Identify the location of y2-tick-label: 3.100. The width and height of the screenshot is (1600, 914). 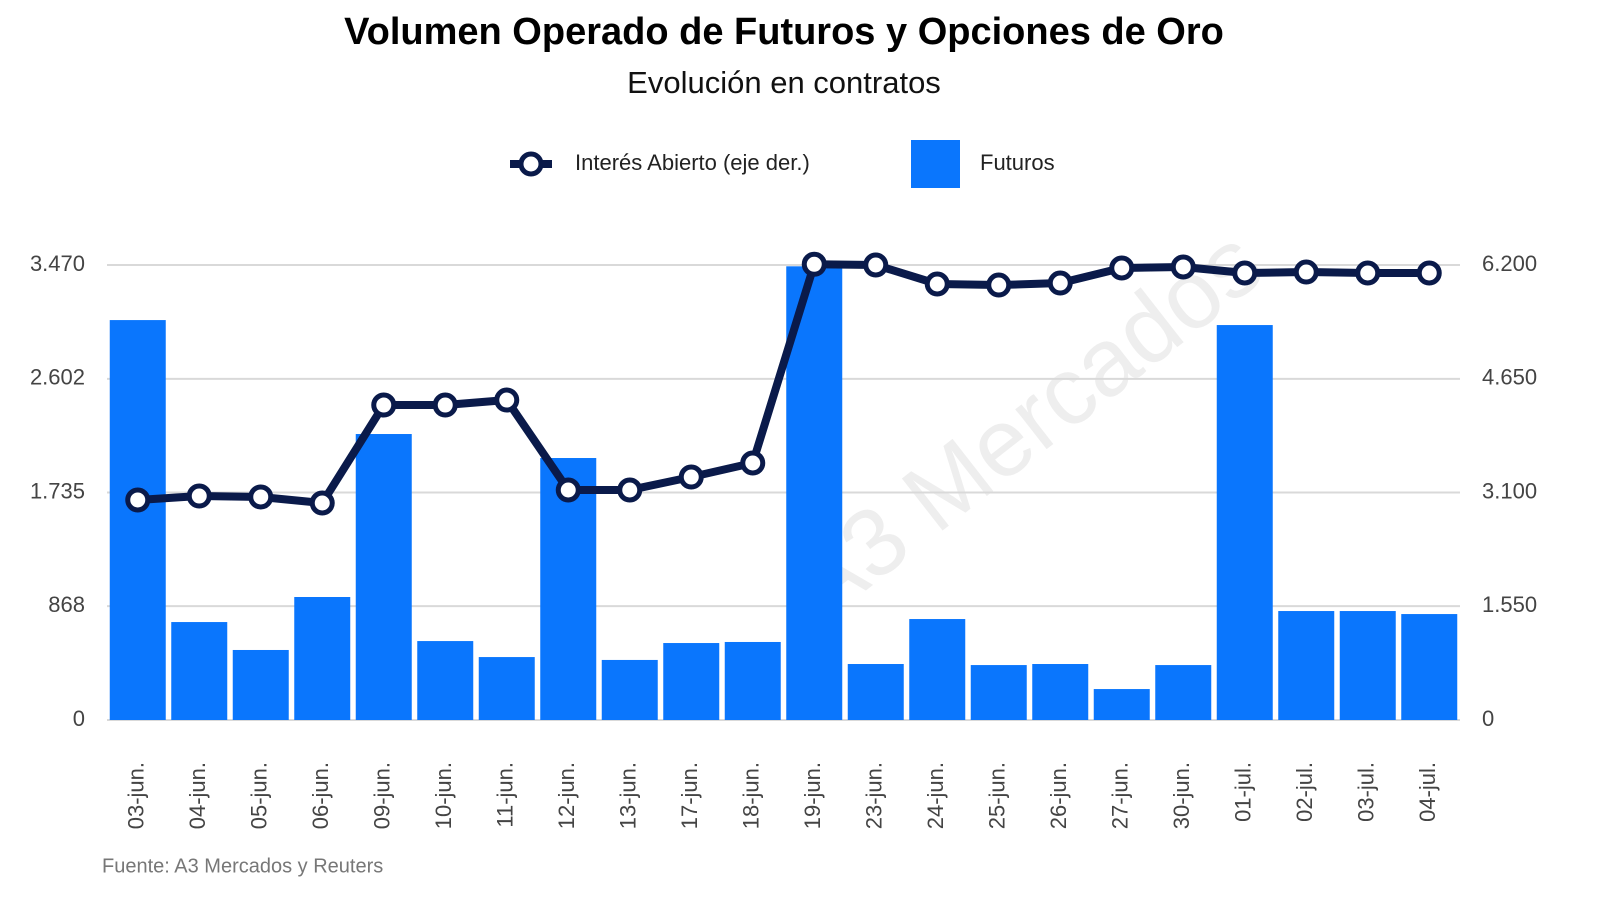
(1509, 490).